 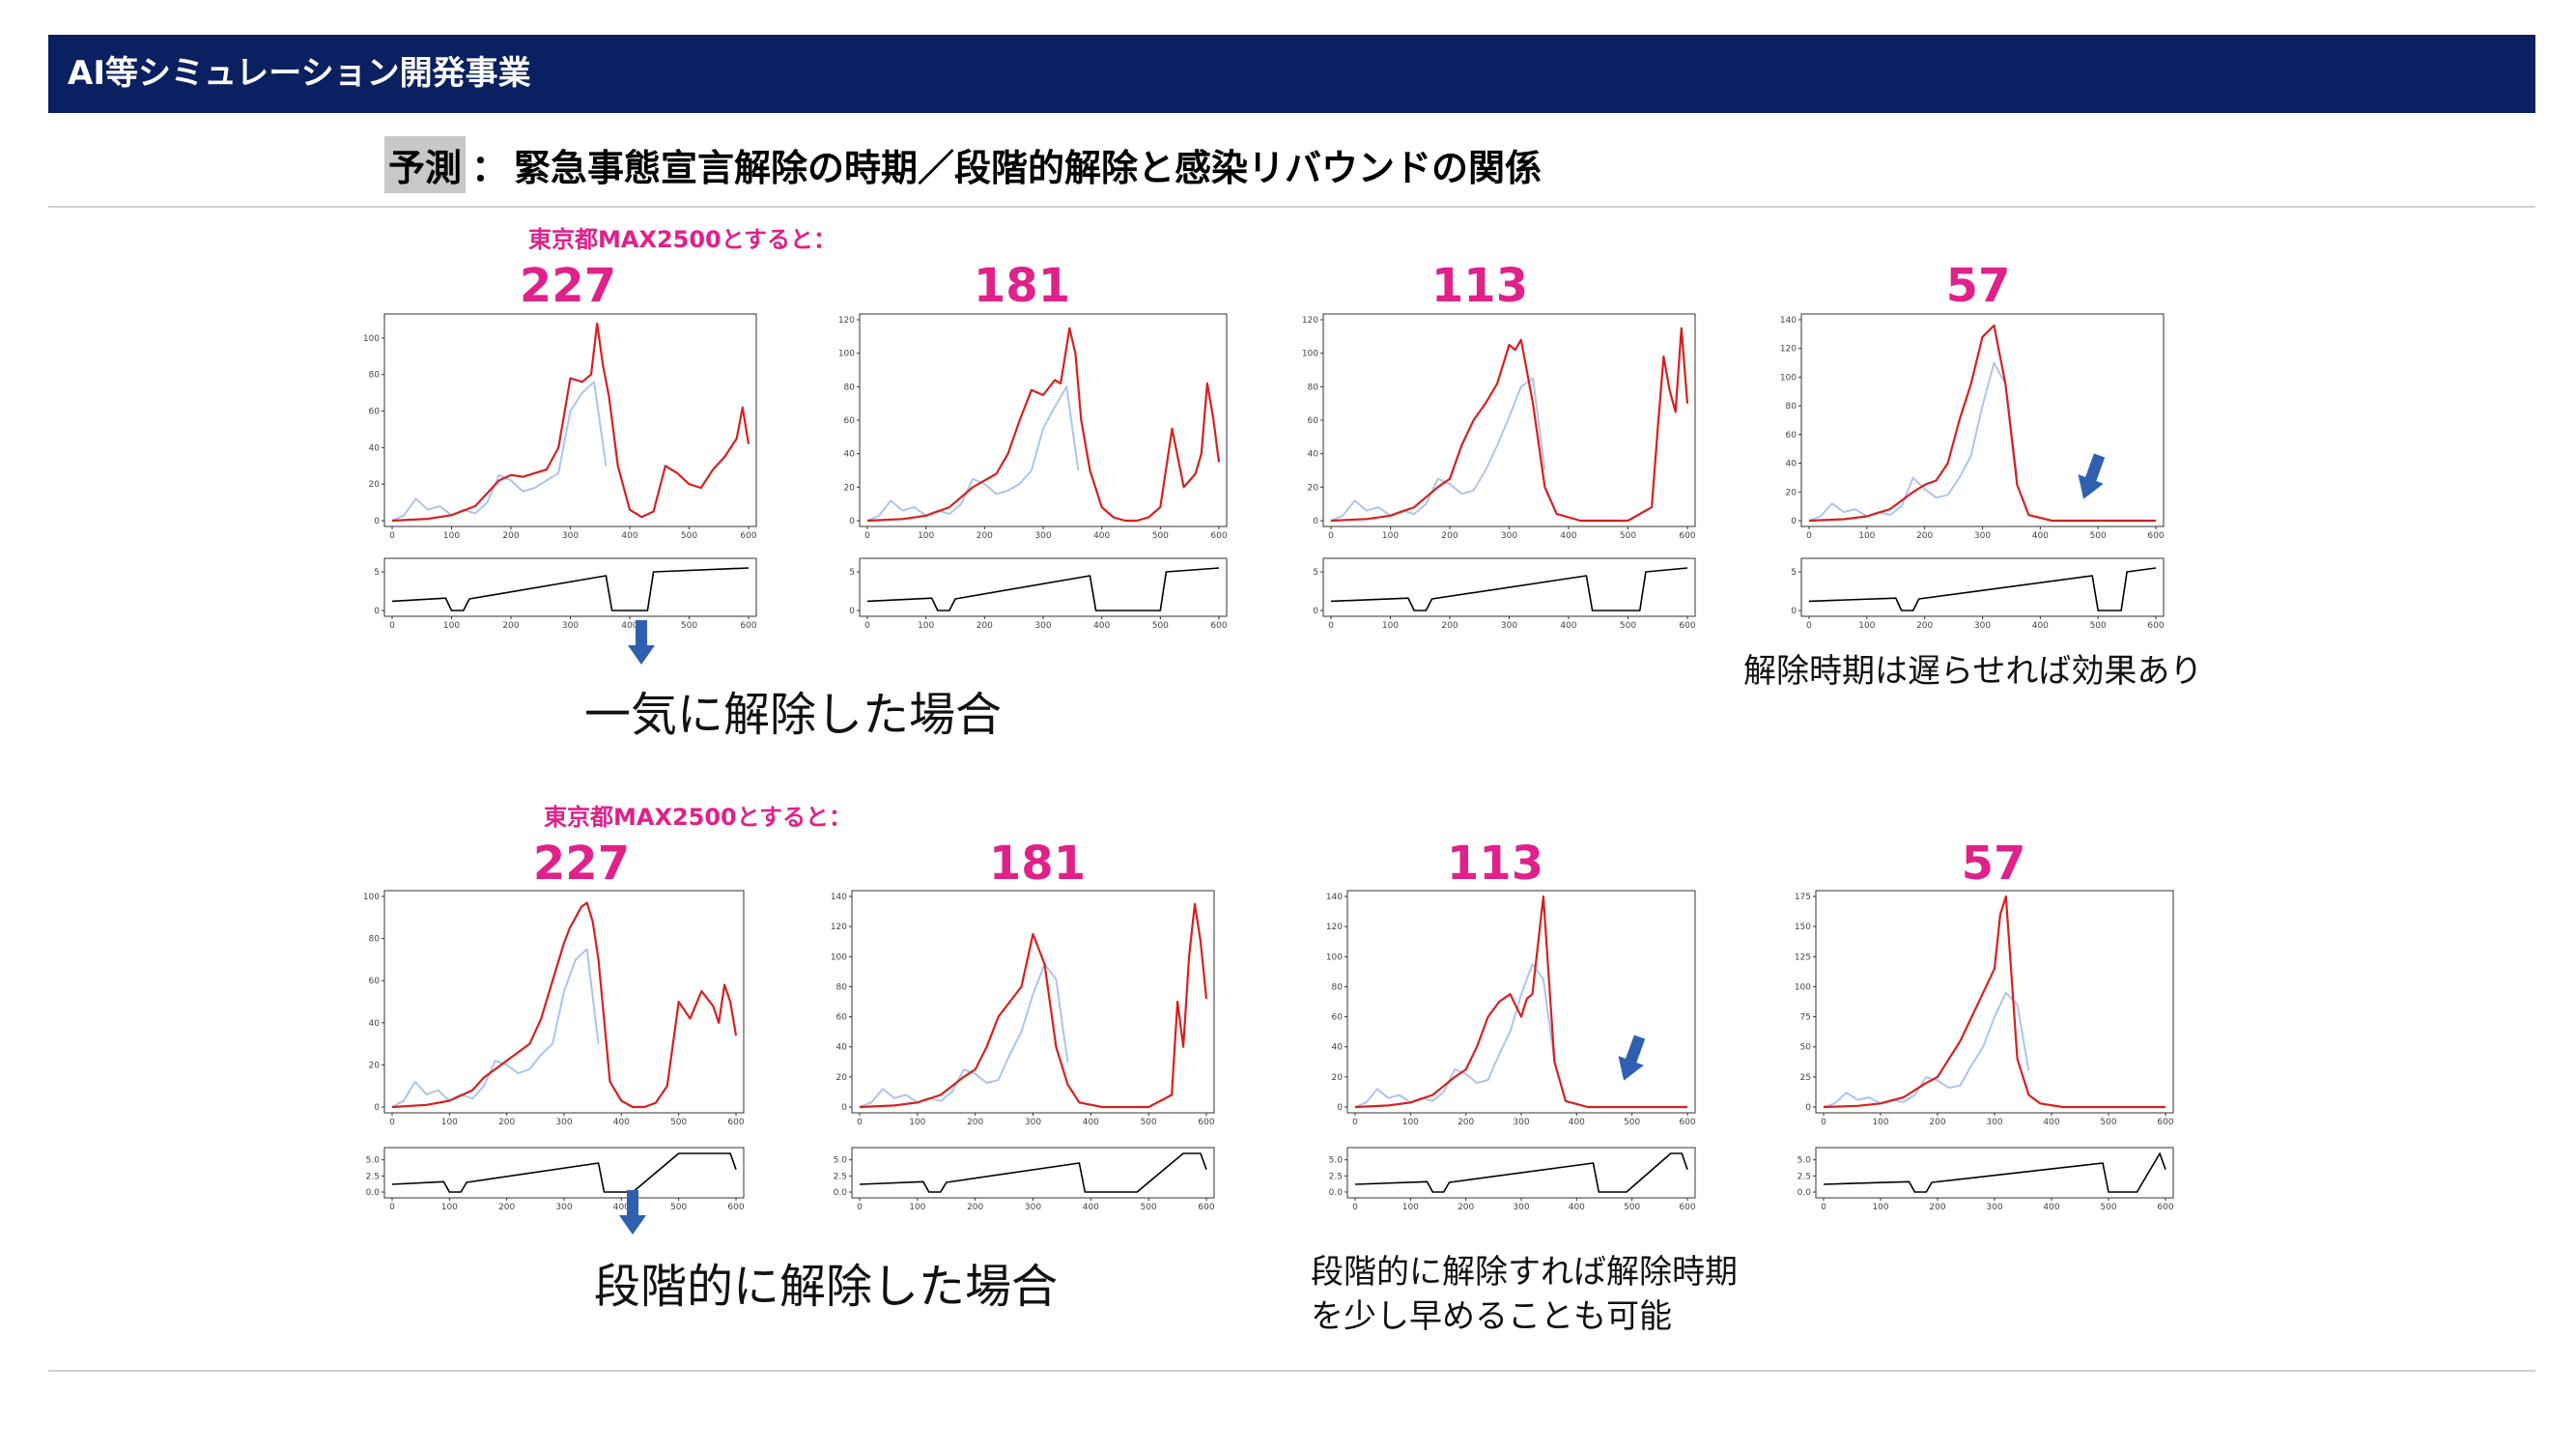 I want to click on control-series-line, so click(x=1994, y=1172).